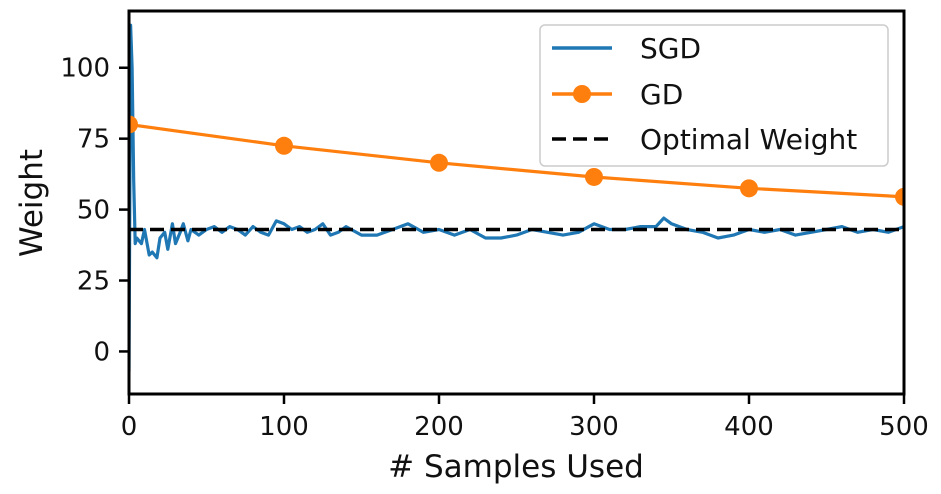 The height and width of the screenshot is (494, 941). Describe the element at coordinates (661, 94) in the screenshot. I see `legend-label: GD` at that location.